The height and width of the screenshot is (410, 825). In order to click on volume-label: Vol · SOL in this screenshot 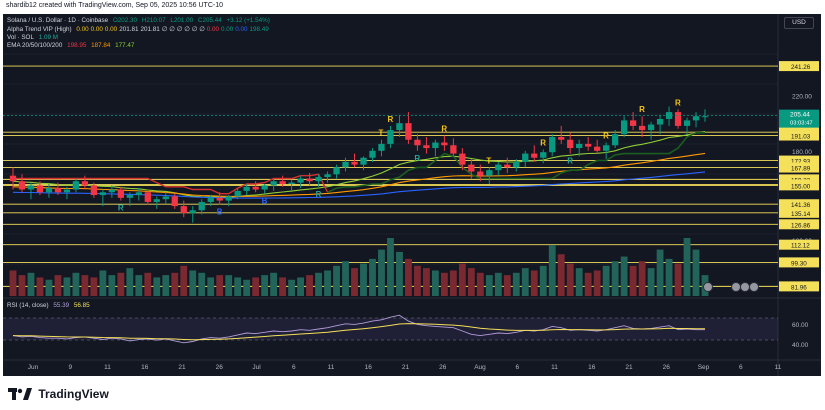, I will do `click(20, 37)`.